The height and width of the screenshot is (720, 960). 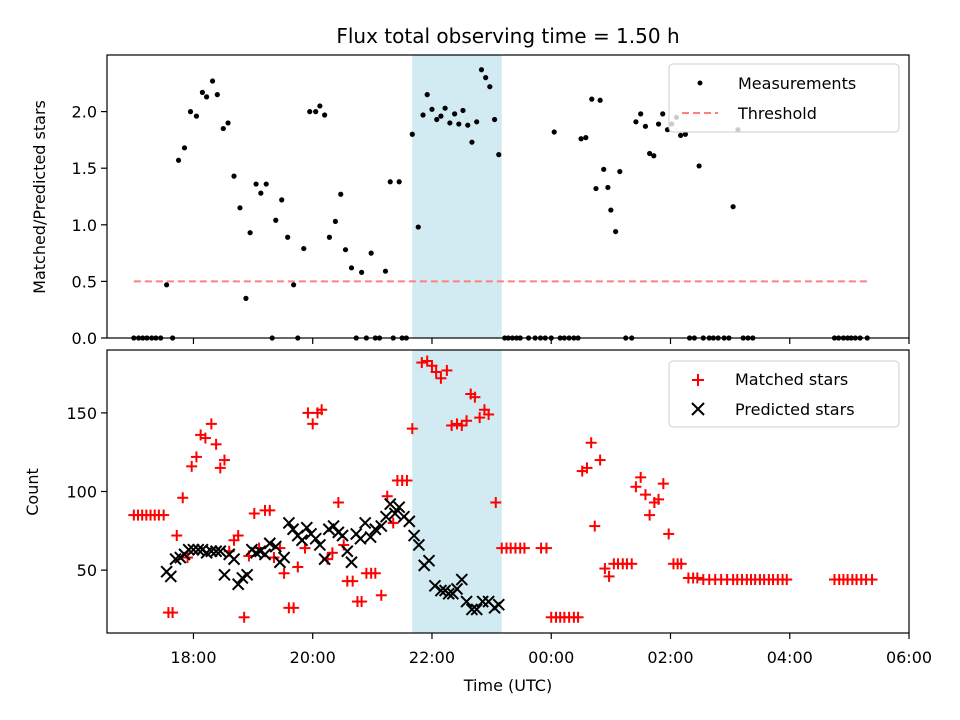 What do you see at coordinates (86, 492) in the screenshot?
I see `bottom-y-ticks: 50 100 150` at bounding box center [86, 492].